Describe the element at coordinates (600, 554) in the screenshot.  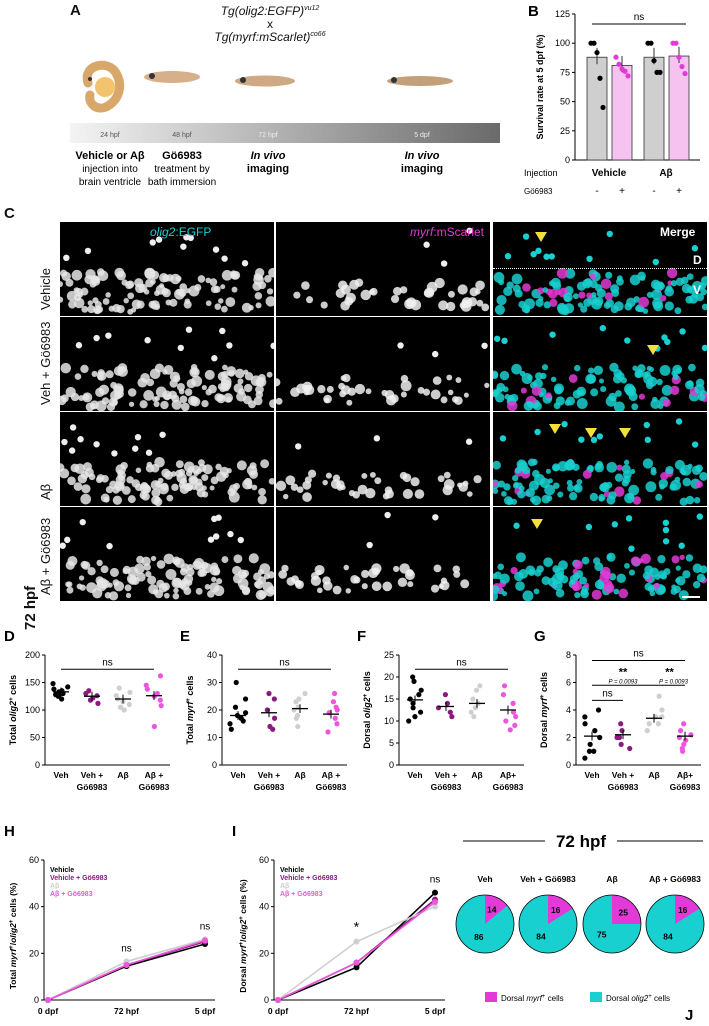
I see `micrograph-tile` at that location.